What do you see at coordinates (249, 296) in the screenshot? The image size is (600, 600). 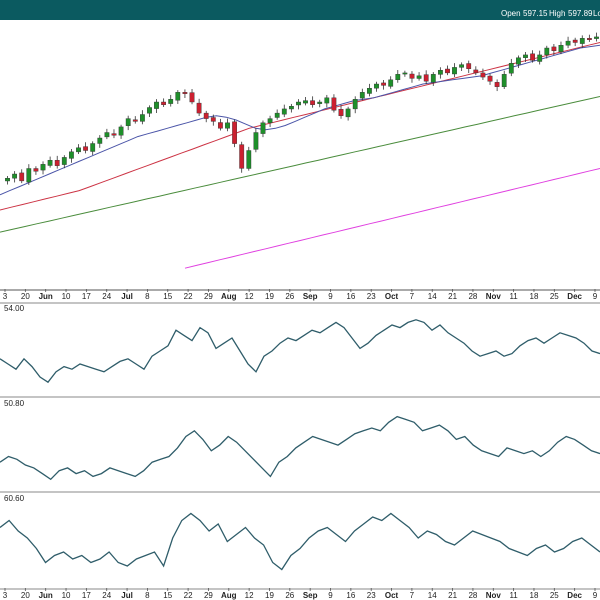 I see `price-x-tick-label: 12` at bounding box center [249, 296].